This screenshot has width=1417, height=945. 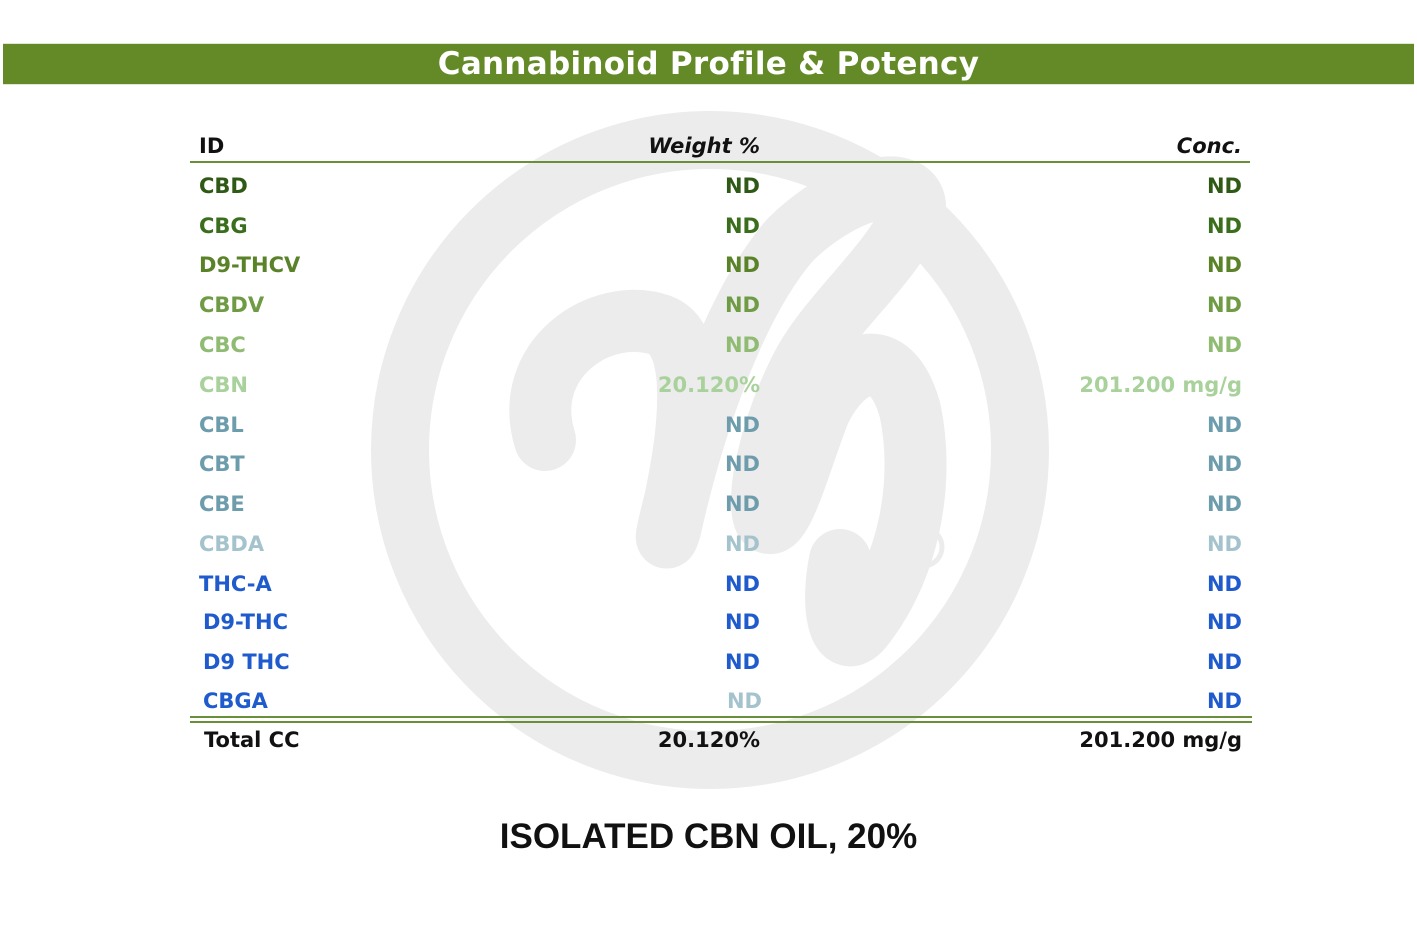 I want to click on table-row: THC-A ND ND, so click(x=721, y=585).